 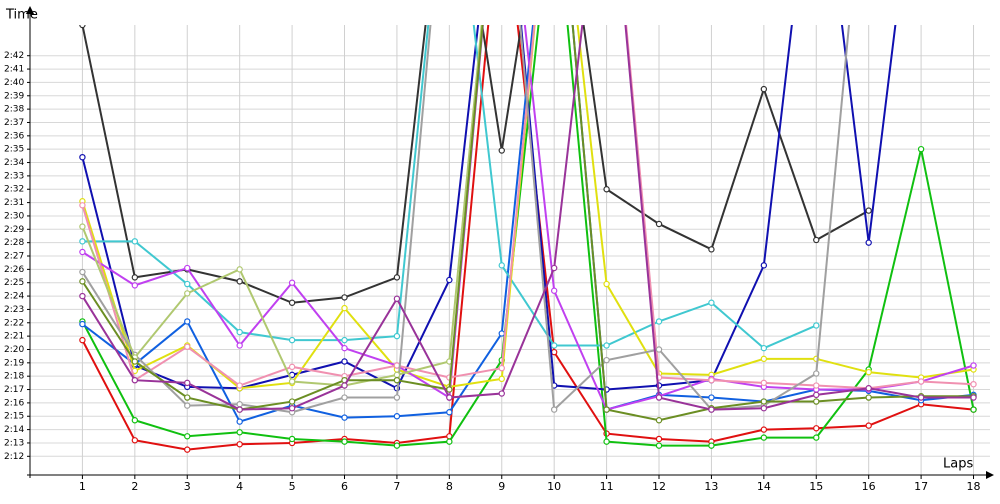 What do you see at coordinates (14, 163) in the screenshot?
I see `y-tick-label: 2:34` at bounding box center [14, 163].